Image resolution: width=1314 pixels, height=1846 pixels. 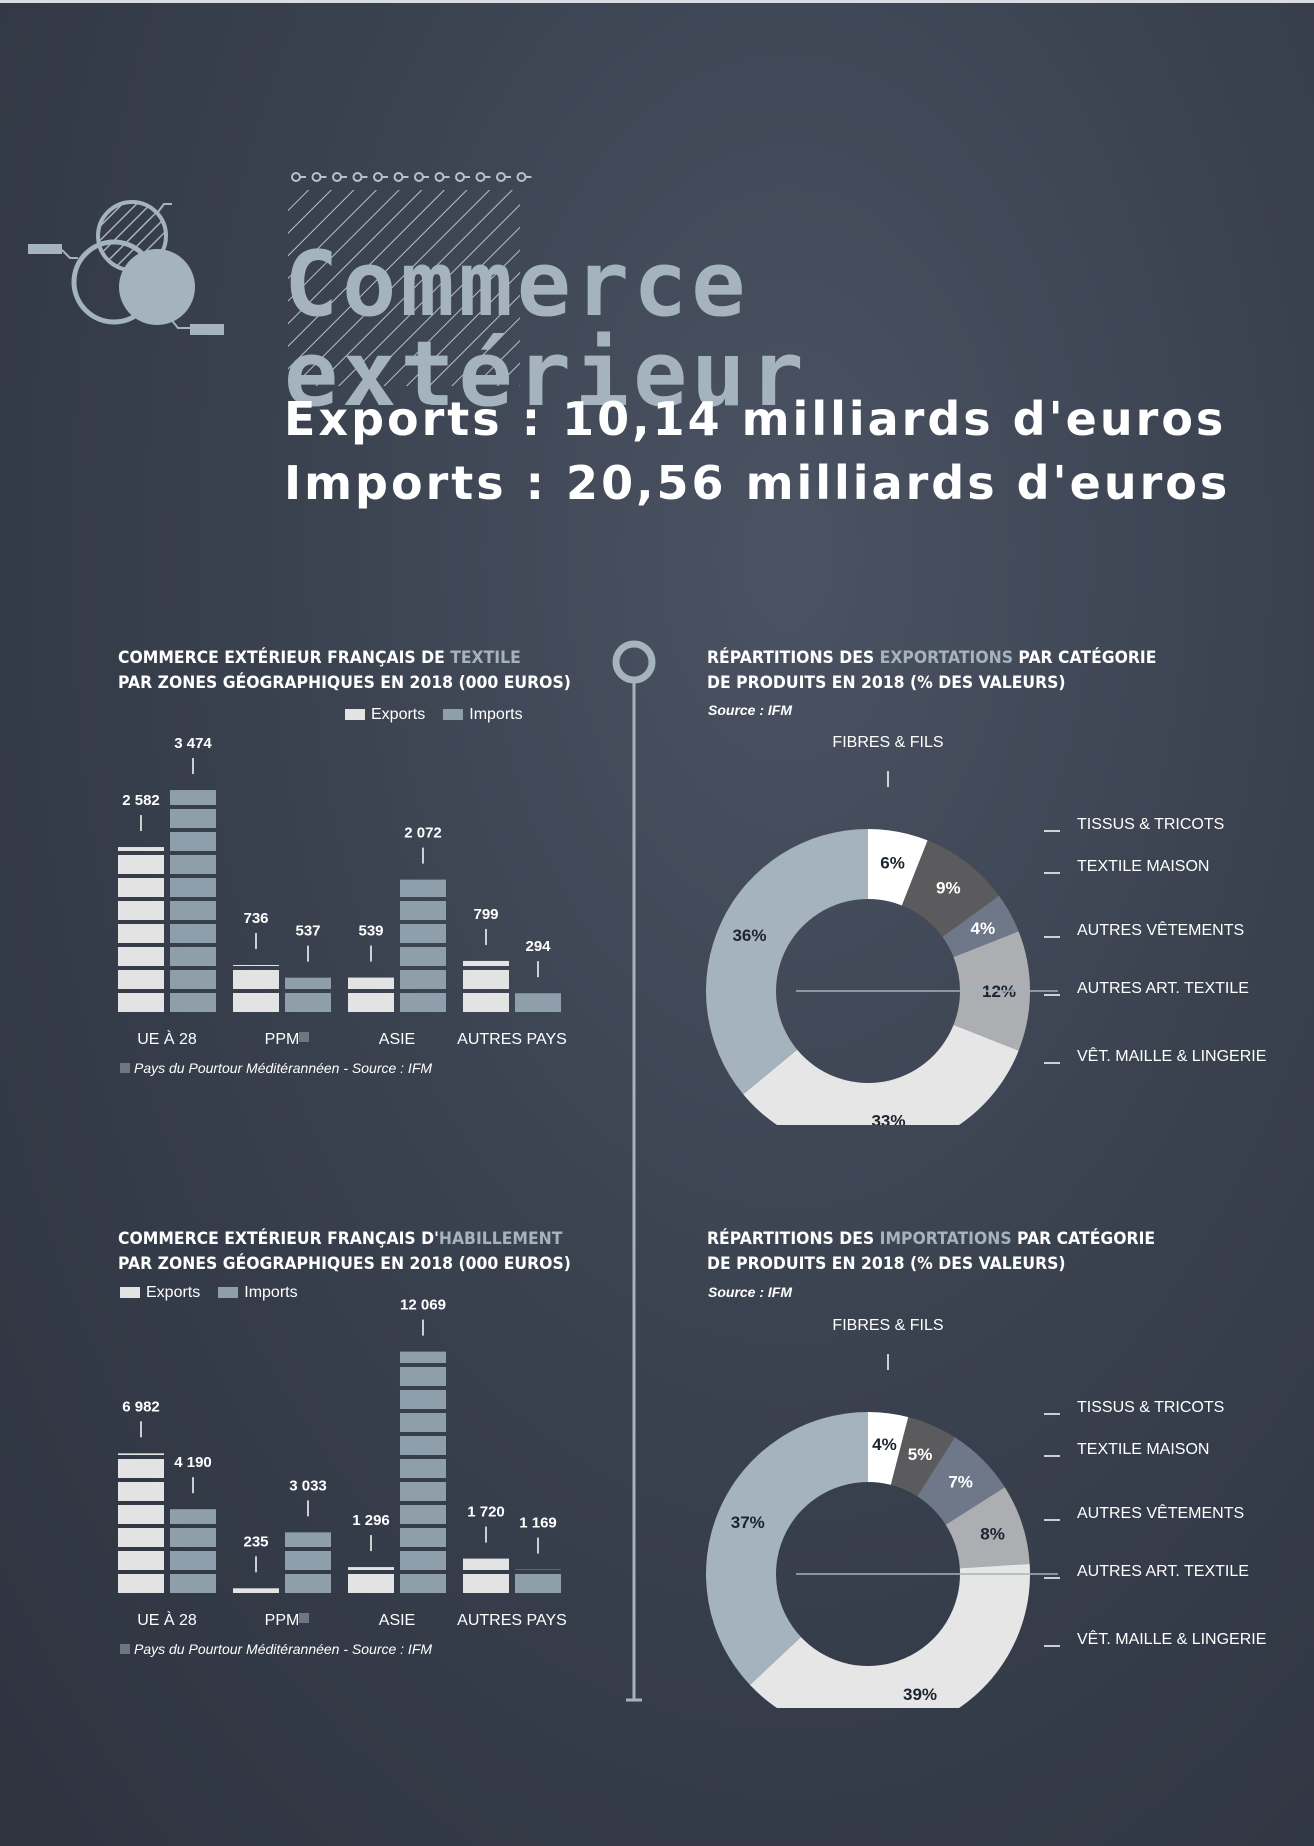 I want to click on exports-donut-title-prefix: RÉPARTITIONS DES, so click(x=793, y=658).